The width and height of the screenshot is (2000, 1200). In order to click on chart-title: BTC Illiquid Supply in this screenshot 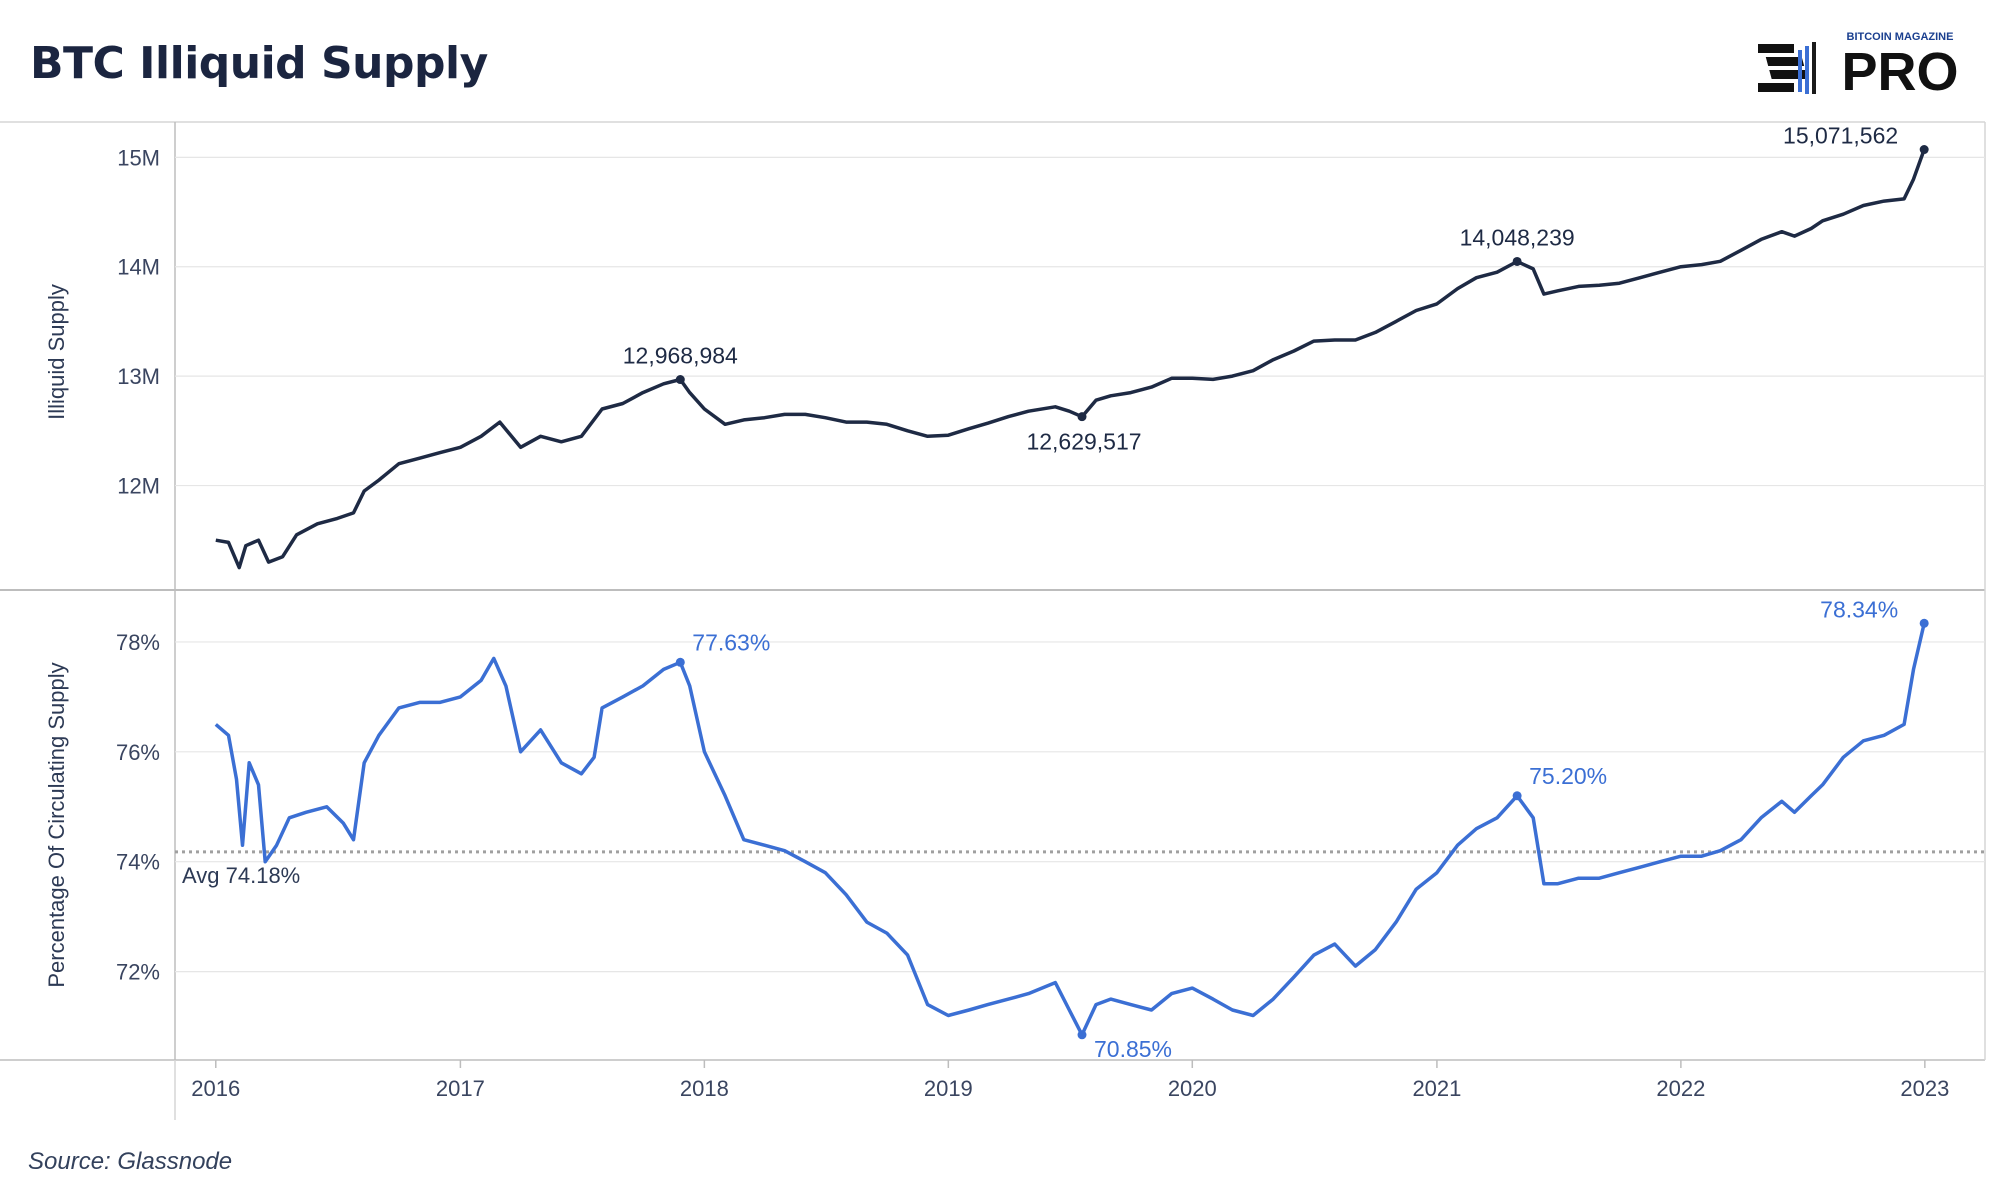, I will do `click(259, 63)`.